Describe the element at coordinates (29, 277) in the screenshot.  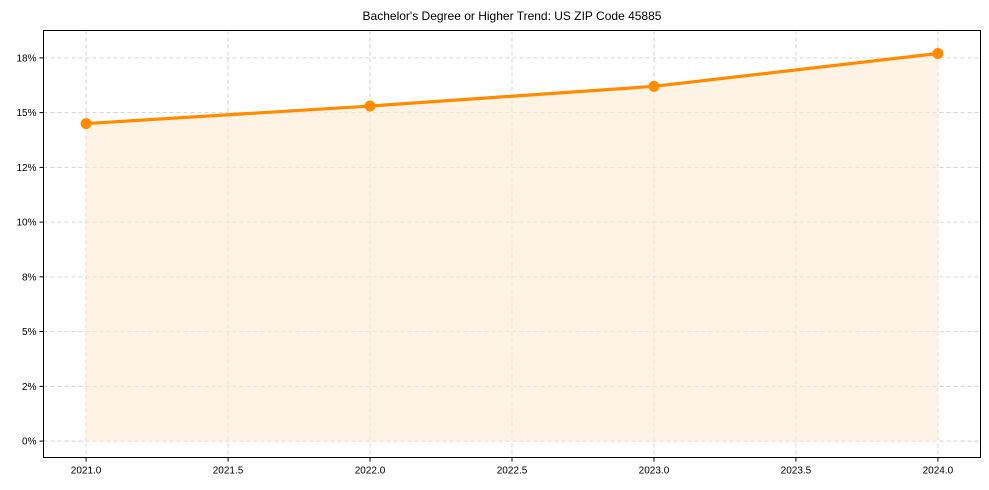
I see `y-tick-label: 8%` at that location.